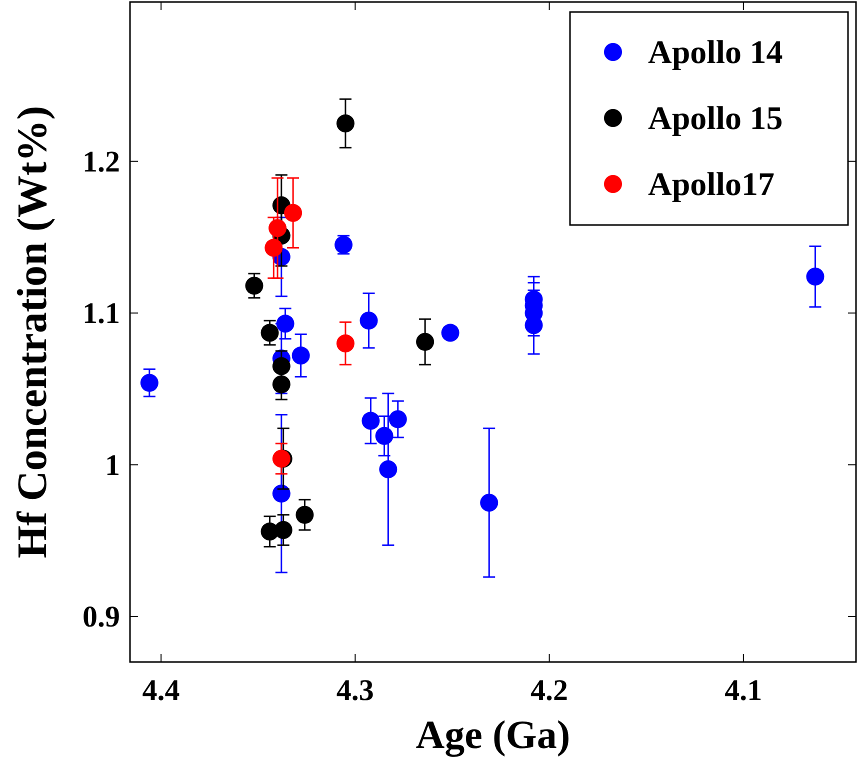 This screenshot has width=858, height=763. What do you see at coordinates (715, 53) in the screenshot?
I see `legend-label: Apollo 14` at bounding box center [715, 53].